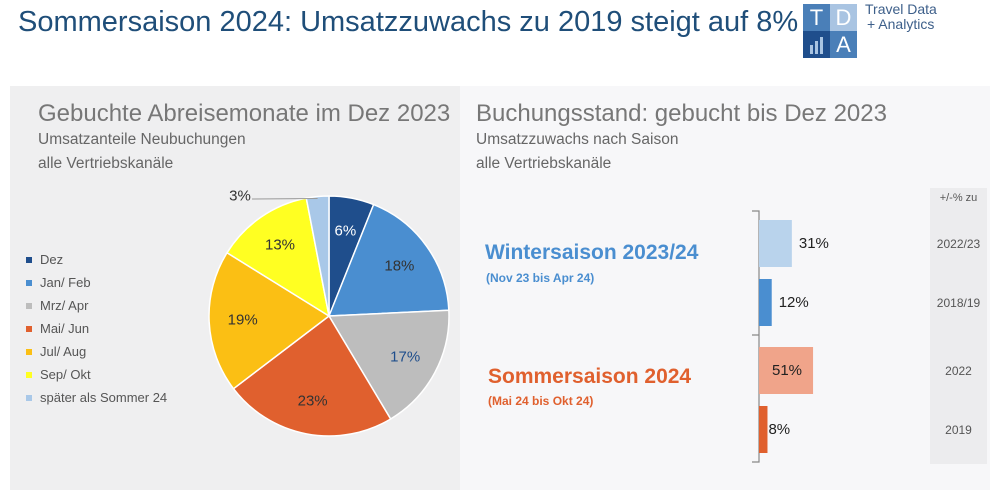 This screenshot has width=1000, height=503. What do you see at coordinates (96, 351) in the screenshot?
I see `legend-item: Jul/ Aug` at bounding box center [96, 351].